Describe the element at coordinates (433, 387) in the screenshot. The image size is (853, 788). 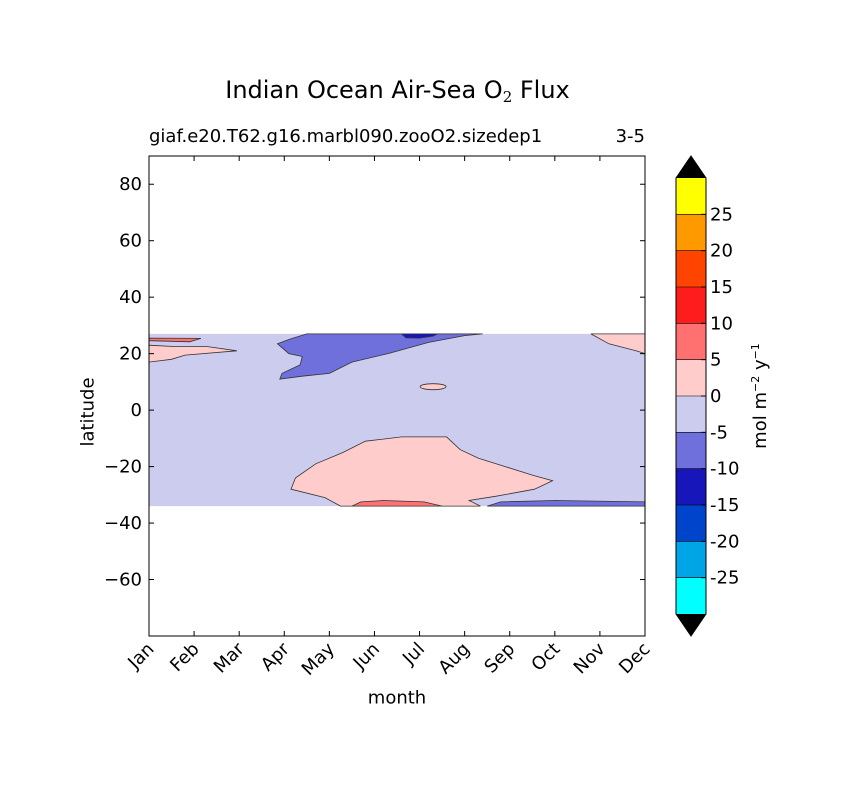
I see `region-jul-positive-island` at that location.